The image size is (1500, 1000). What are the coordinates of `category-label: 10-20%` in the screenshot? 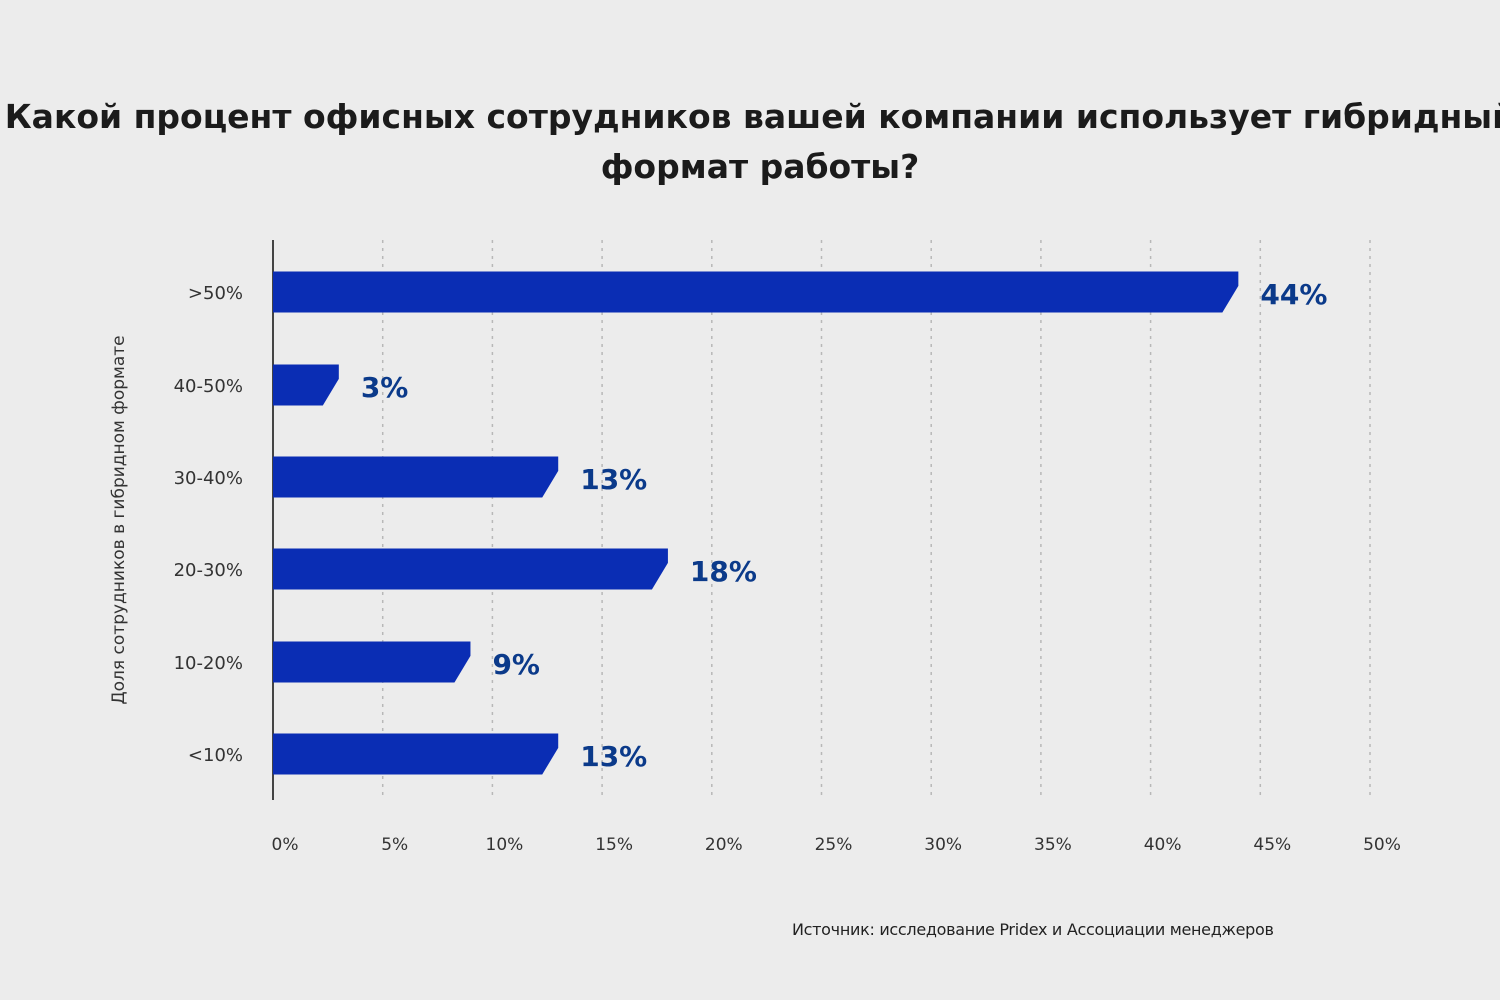 It's located at (208, 663).